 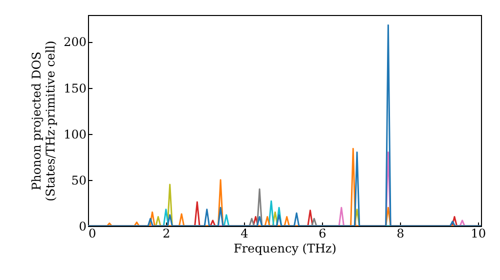 What do you see at coordinates (75, 42) in the screenshot?
I see `y-tick-label: 200` at bounding box center [75, 42].